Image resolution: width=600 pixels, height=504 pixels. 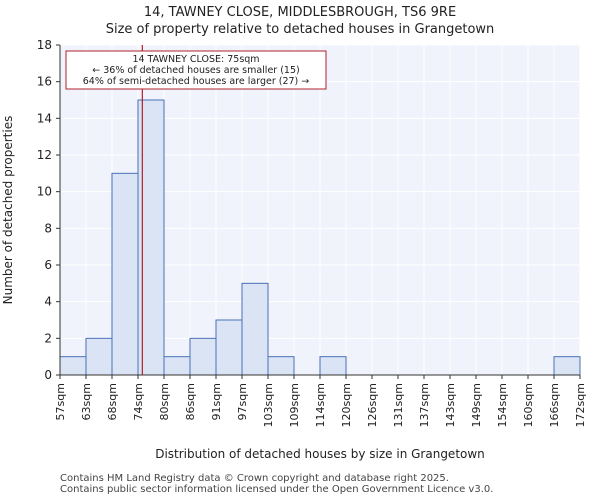 What do you see at coordinates (48, 228) in the screenshot?
I see `y-tick-label: 8` at bounding box center [48, 228].